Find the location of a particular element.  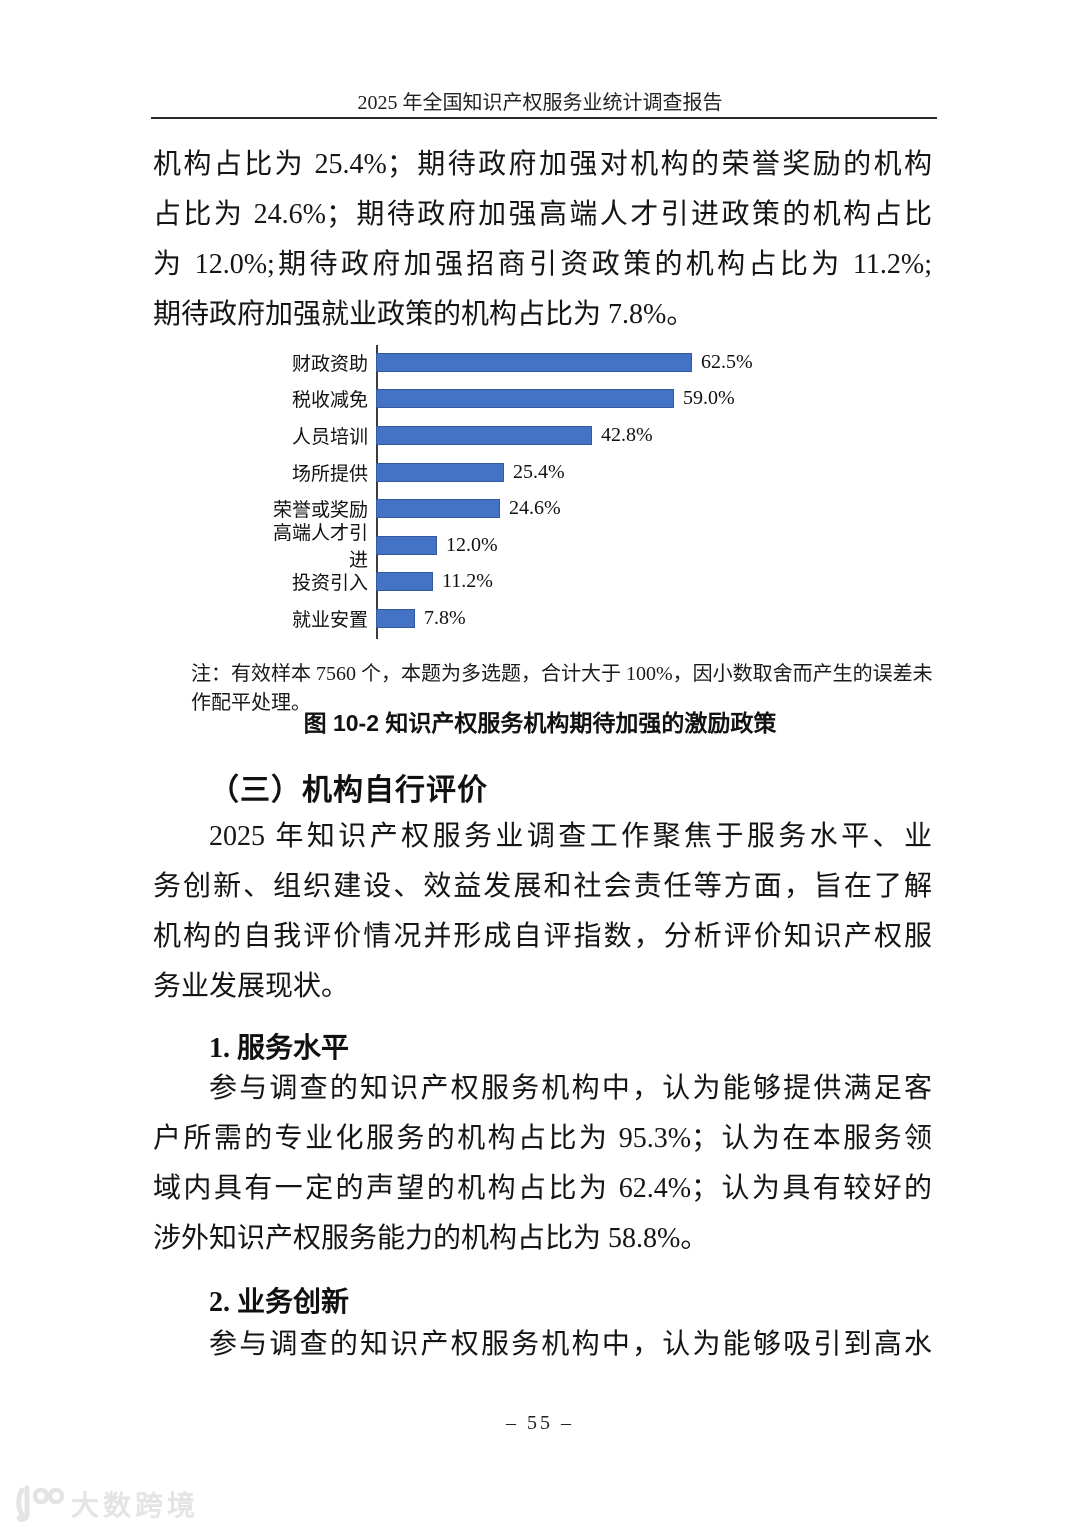

page-number: – 55 – is located at coordinates (540, 1423).